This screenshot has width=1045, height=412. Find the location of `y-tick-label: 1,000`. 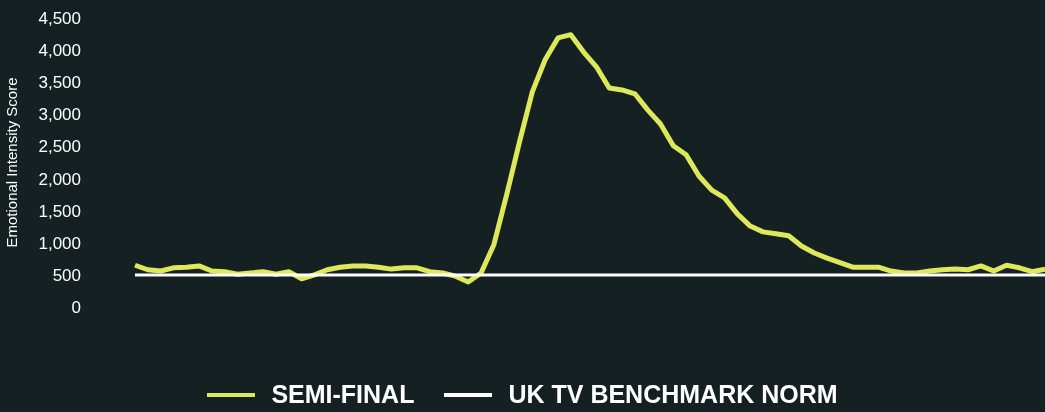

y-tick-label: 1,000 is located at coordinates (59, 243).